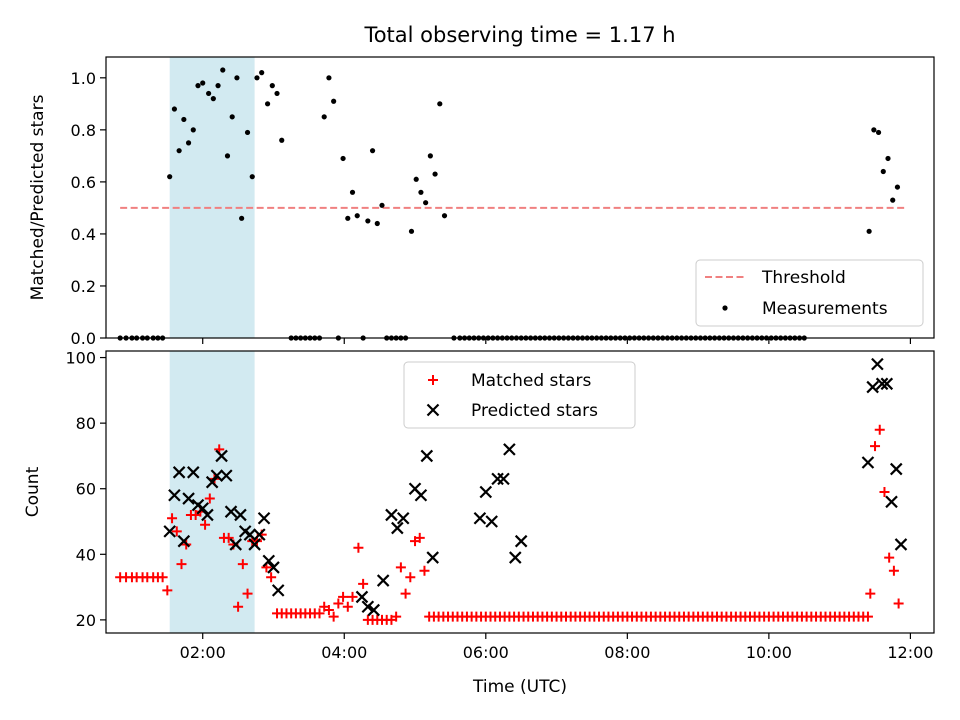  Describe the element at coordinates (203, 652) in the screenshot. I see `bottom-x-tick-label: 02:00` at that location.